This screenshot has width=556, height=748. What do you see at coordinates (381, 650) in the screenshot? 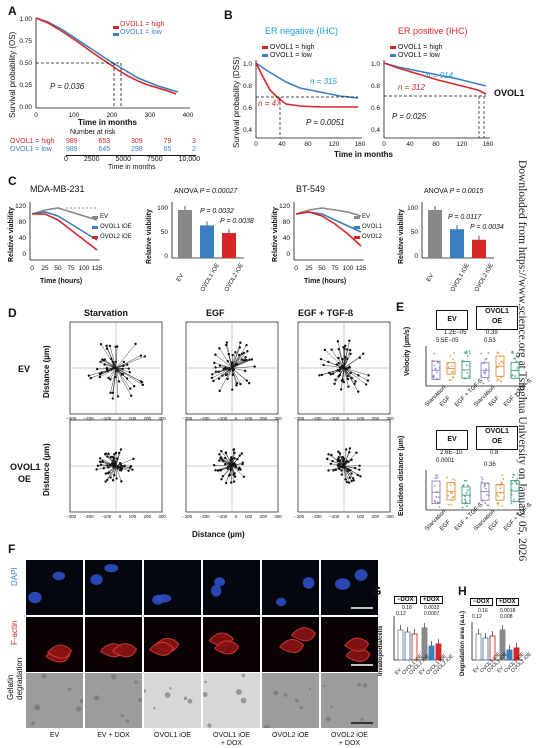
I see `g-ylabel: Invadopodia/cells` at bounding box center [381, 650].